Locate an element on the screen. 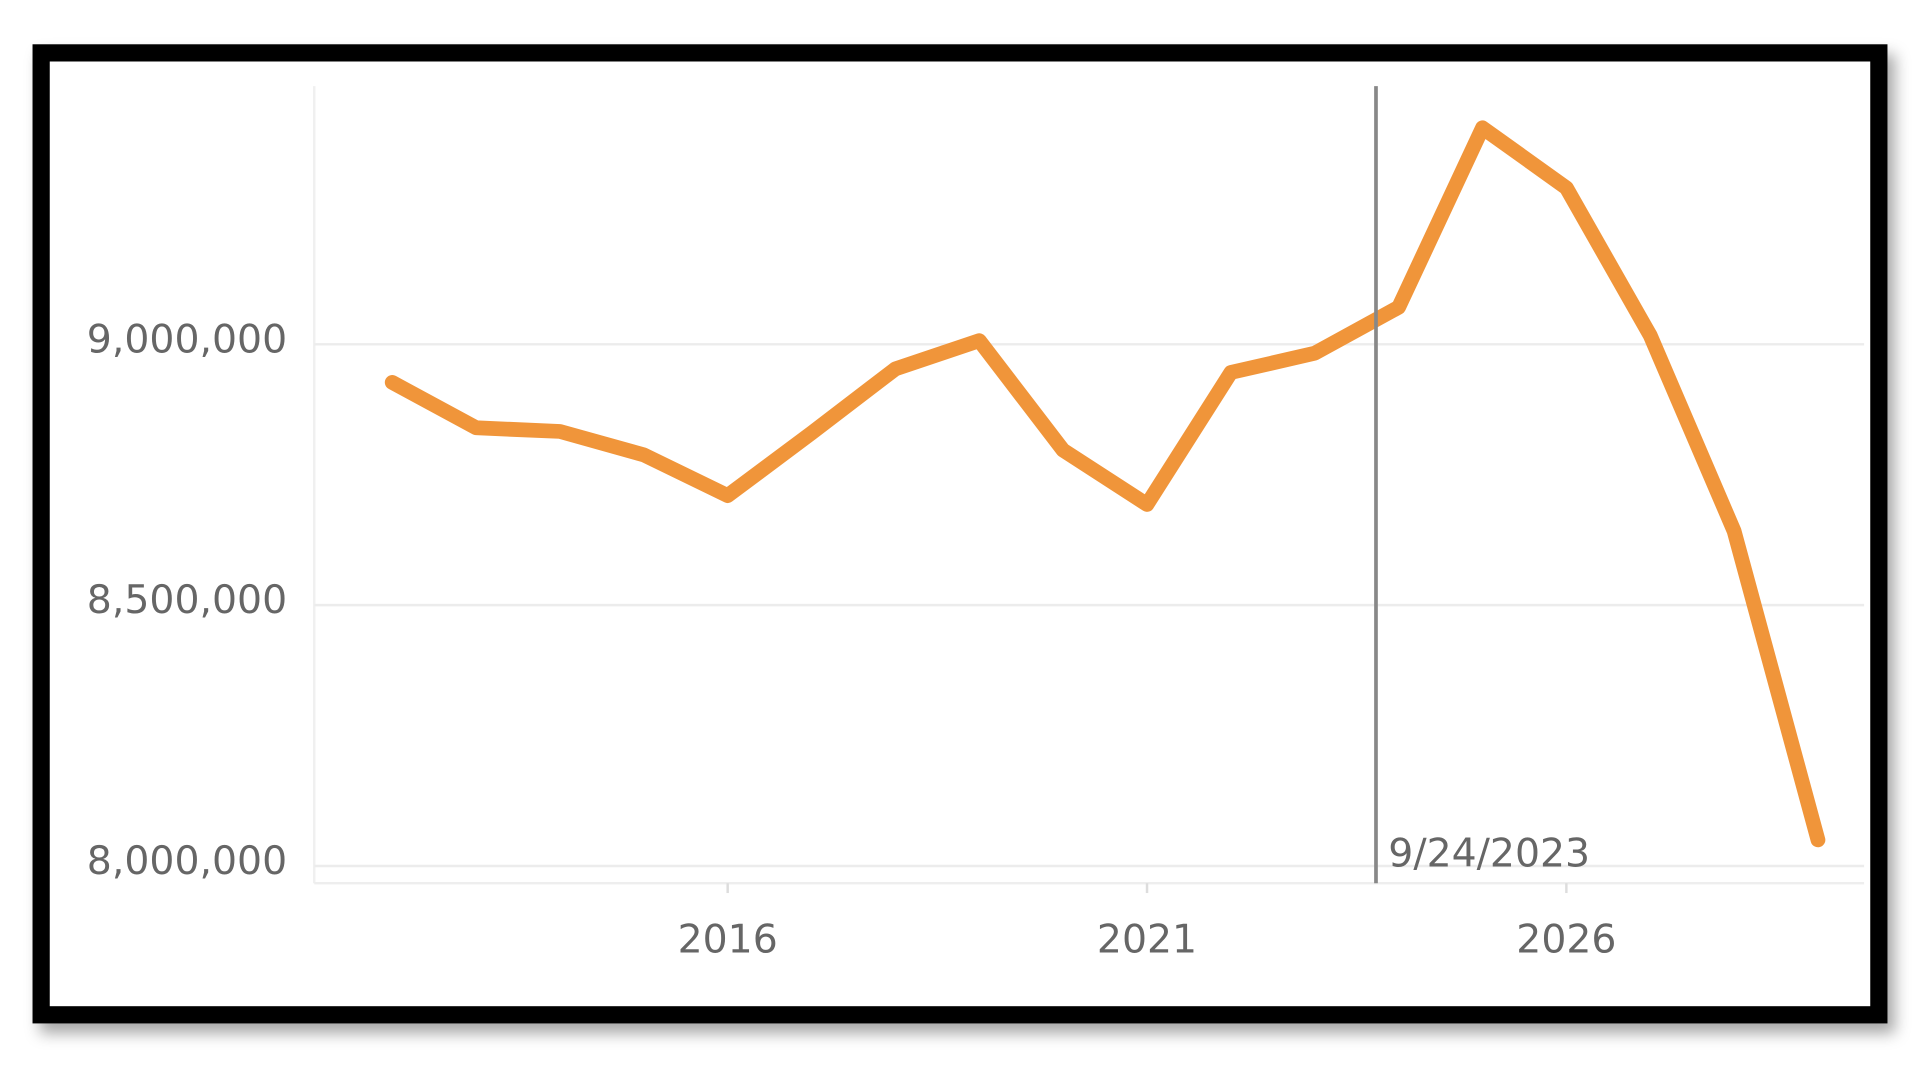 The image size is (1920, 1080). x-tick-label: 2026 is located at coordinates (1566, 940).